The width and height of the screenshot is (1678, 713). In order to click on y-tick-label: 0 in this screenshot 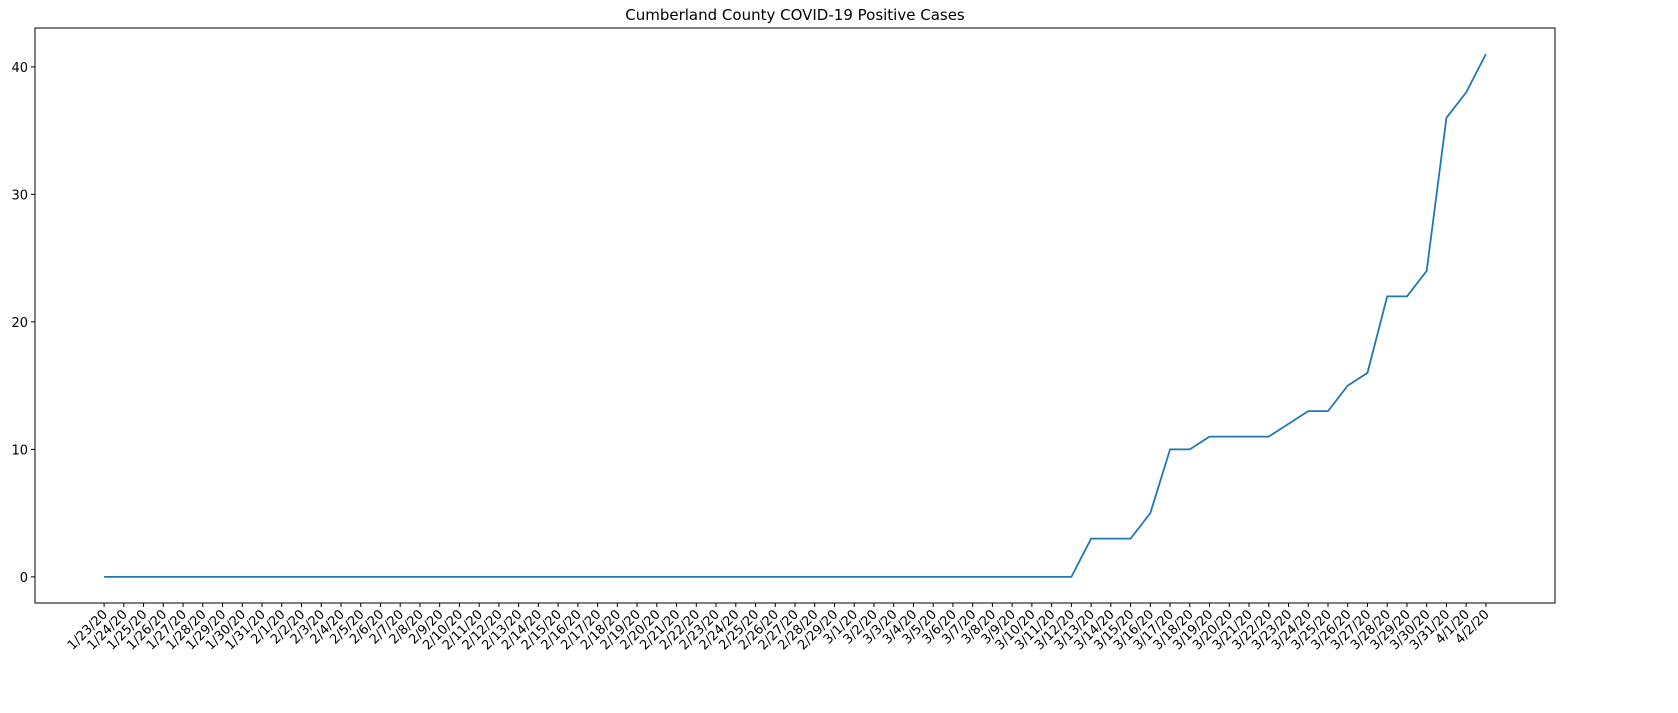, I will do `click(24, 578)`.